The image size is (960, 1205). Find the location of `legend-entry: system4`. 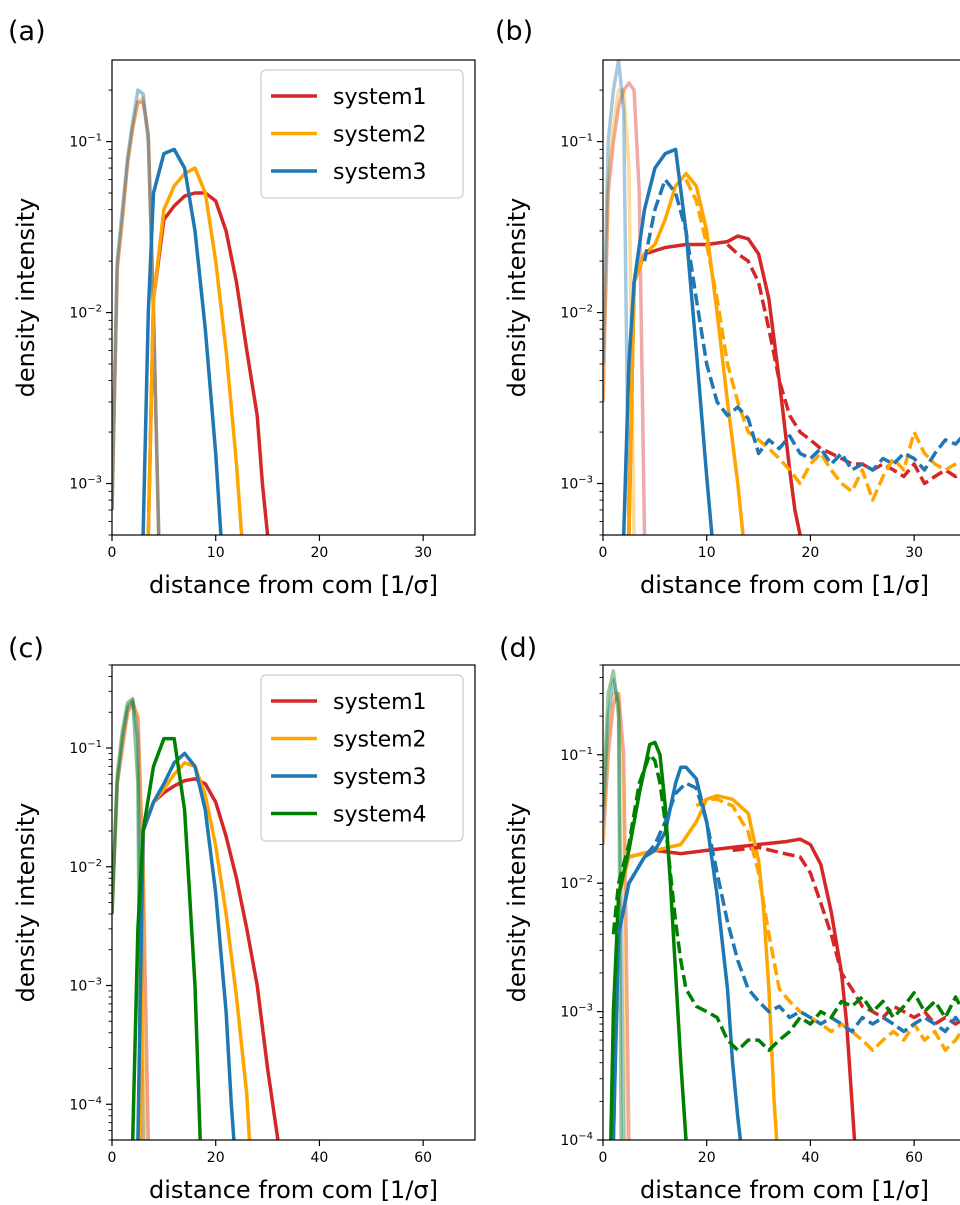

legend-entry: system4 is located at coordinates (380, 815).